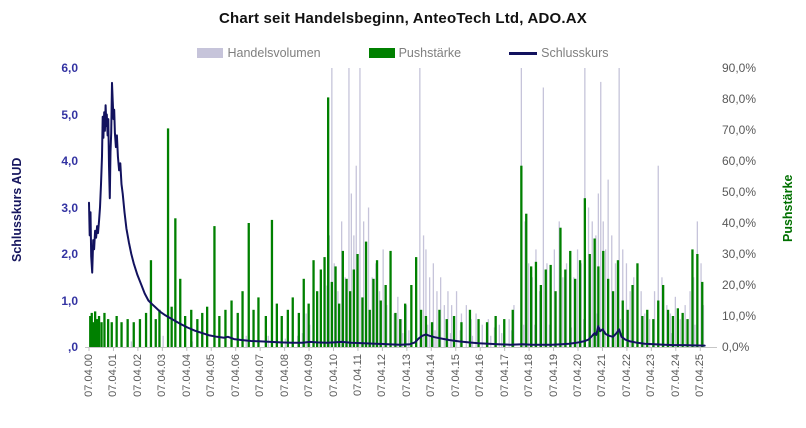 The width and height of the screenshot is (806, 428). I want to click on x-tick-label: 07.04.16, so click(480, 375).